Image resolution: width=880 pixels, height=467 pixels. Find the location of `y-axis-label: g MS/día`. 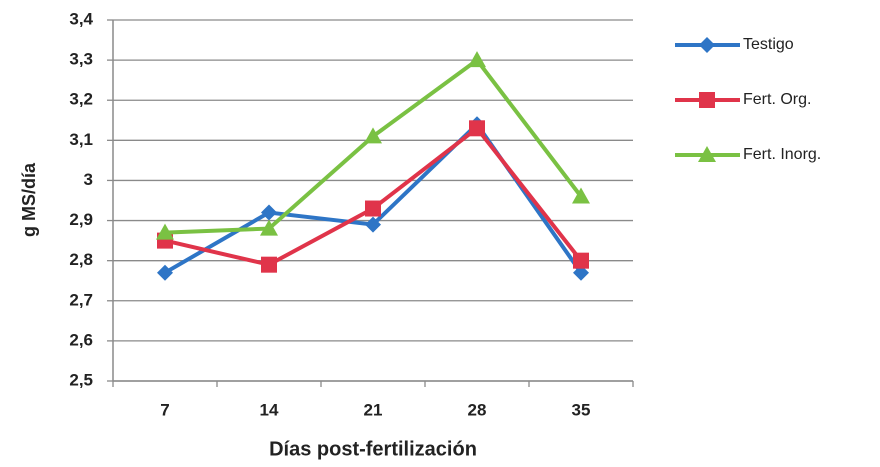

y-axis-label: g MS/día is located at coordinates (29, 199).